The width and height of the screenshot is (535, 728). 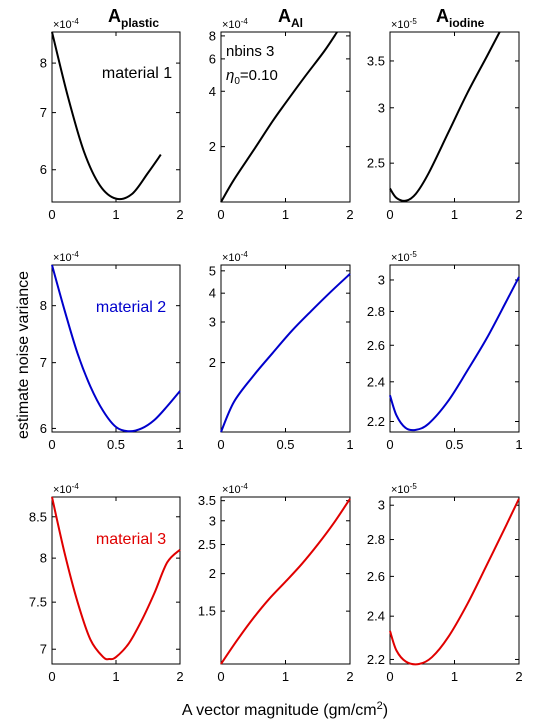 I want to click on panel-r0-c1: 0 1 2 2 4 6 8 ×10⁻⁴, so click(x=281, y=119).